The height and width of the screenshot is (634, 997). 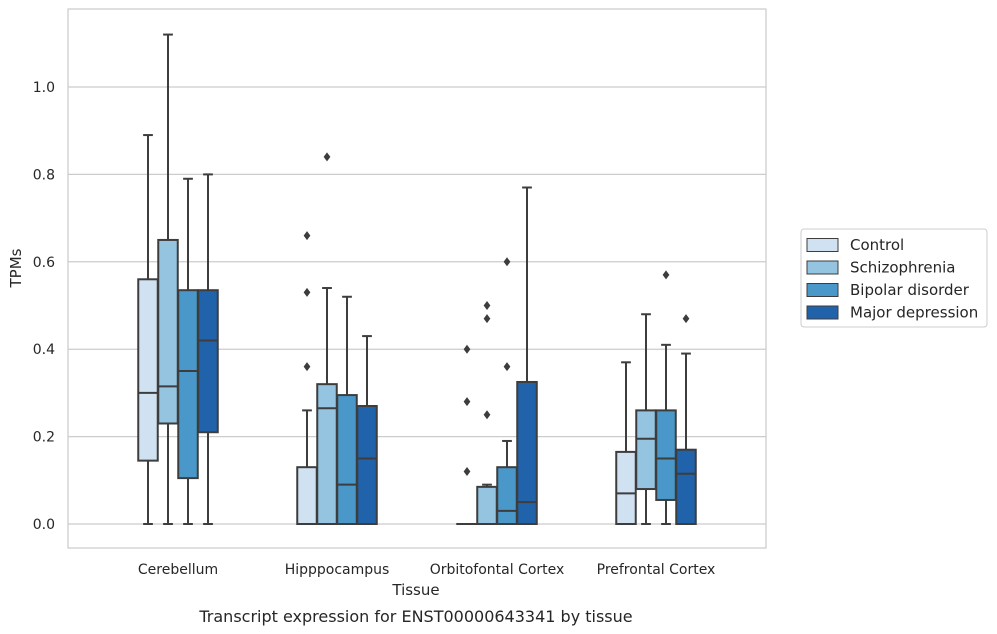 What do you see at coordinates (656, 570) in the screenshot?
I see `x-tick-label: Prefrontal Cortex` at bounding box center [656, 570].